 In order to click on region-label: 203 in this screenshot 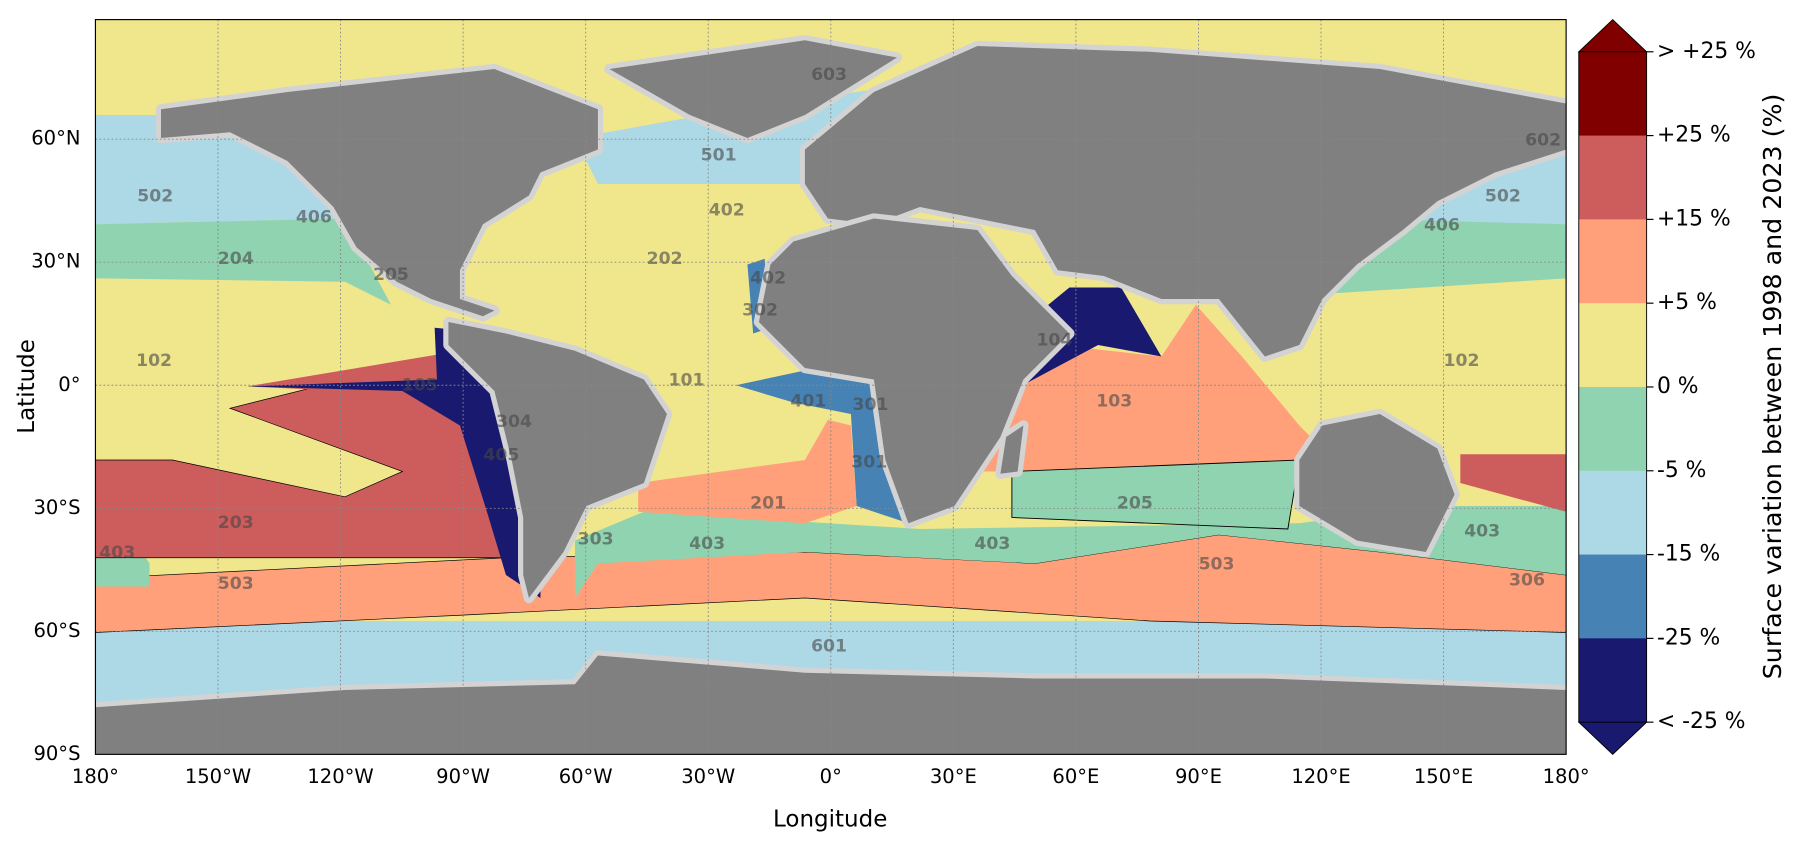, I will do `click(236, 523)`.